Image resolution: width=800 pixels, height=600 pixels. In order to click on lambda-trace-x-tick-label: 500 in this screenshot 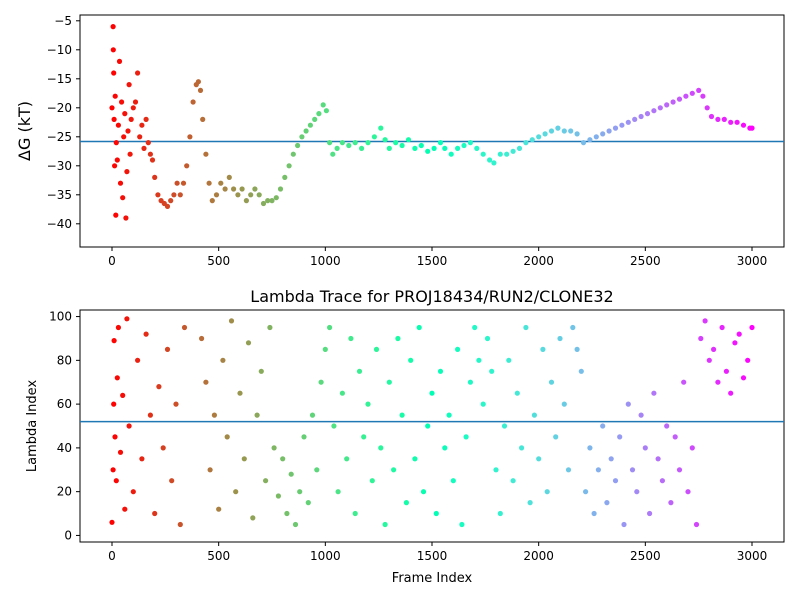, I will do `click(218, 556)`.